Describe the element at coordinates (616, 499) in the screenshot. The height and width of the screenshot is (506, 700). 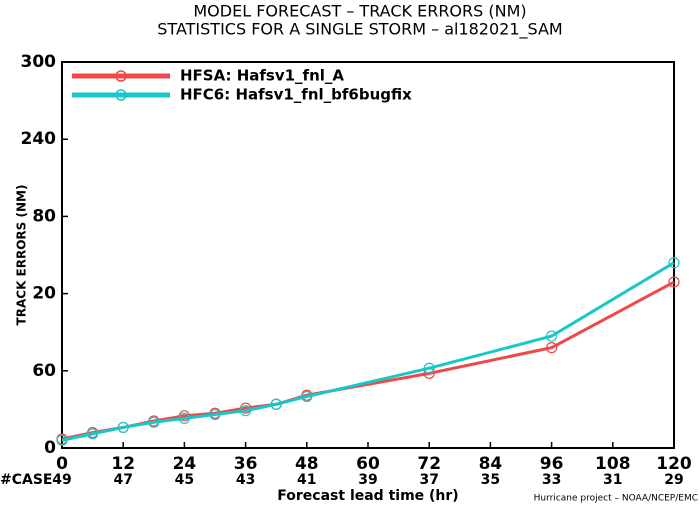
I see `footnote: Hurricane project – NOAA/NCEP/EMC` at that location.